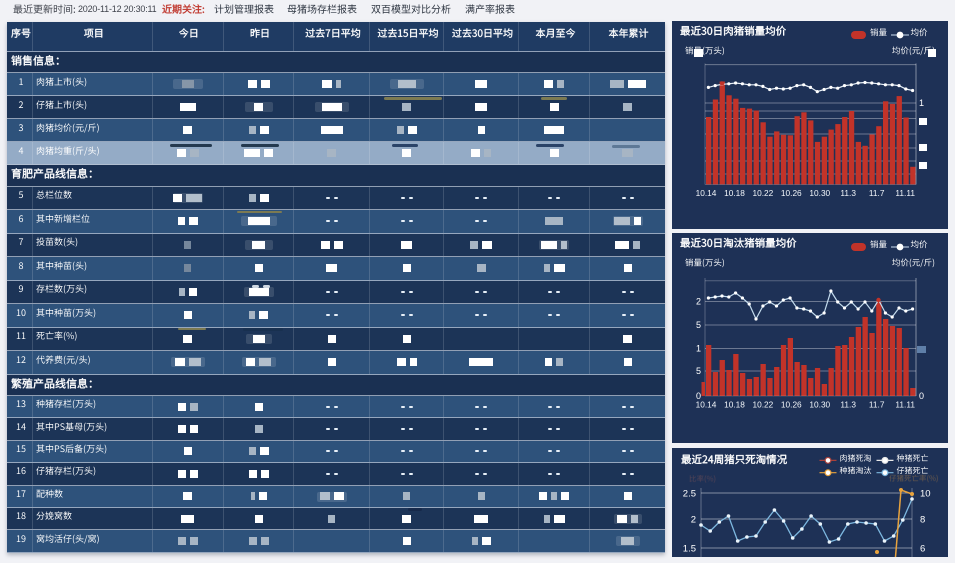 The height and width of the screenshot is (563, 955). Describe the element at coordinates (922, 549) in the screenshot. I see `svg-text: 6` at that location.